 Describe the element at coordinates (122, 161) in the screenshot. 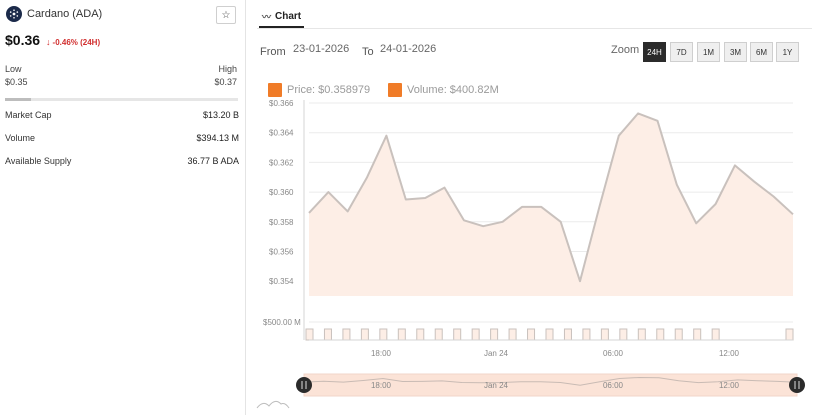

I see `stat-available-supply: Available Supply 36.77 B ADA` at that location.